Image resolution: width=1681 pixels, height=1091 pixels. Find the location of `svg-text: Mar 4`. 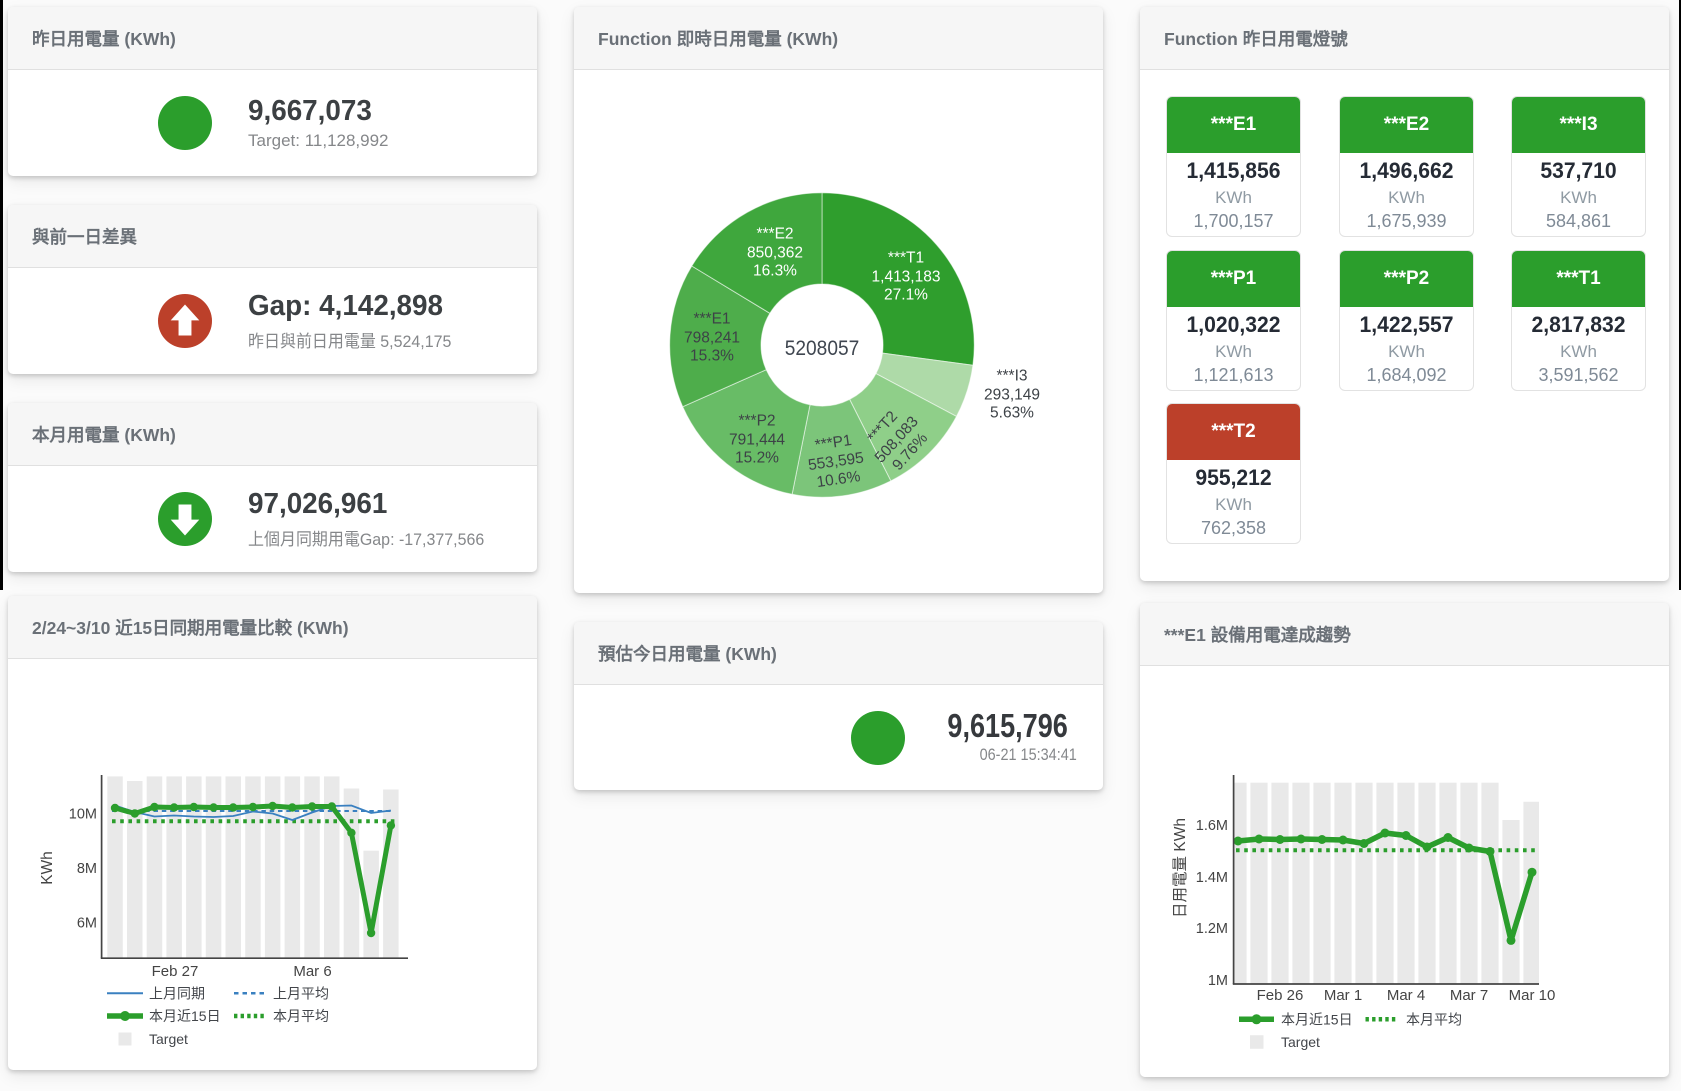

svg-text: Mar 4 is located at coordinates (1406, 995).